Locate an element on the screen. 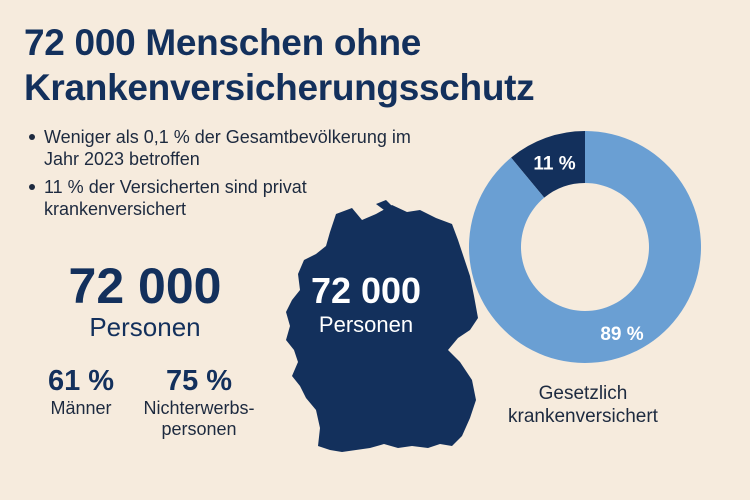  stat-men: 61 % Männer is located at coordinates (81, 391).